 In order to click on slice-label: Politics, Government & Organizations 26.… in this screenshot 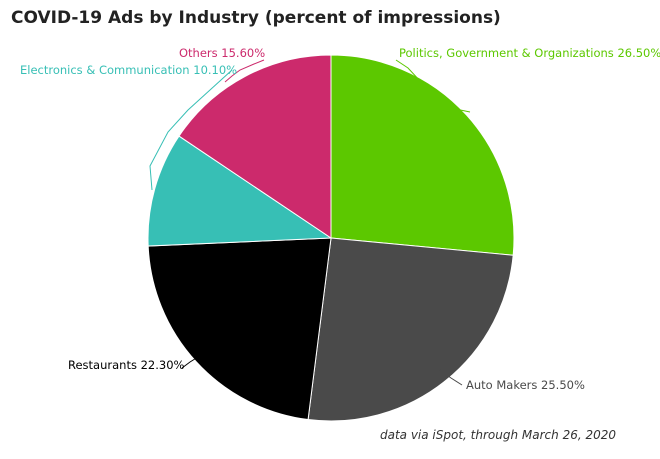, I will do `click(529, 53)`.